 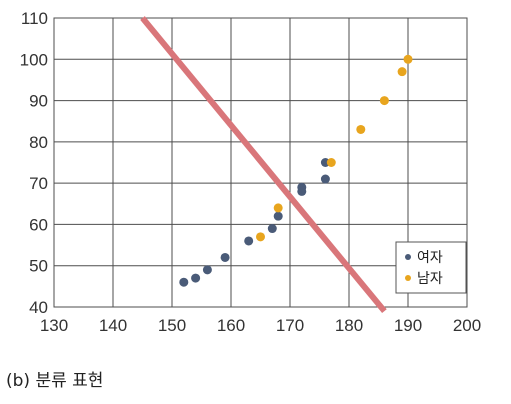 I want to click on x-tick-label: 190, so click(x=408, y=325).